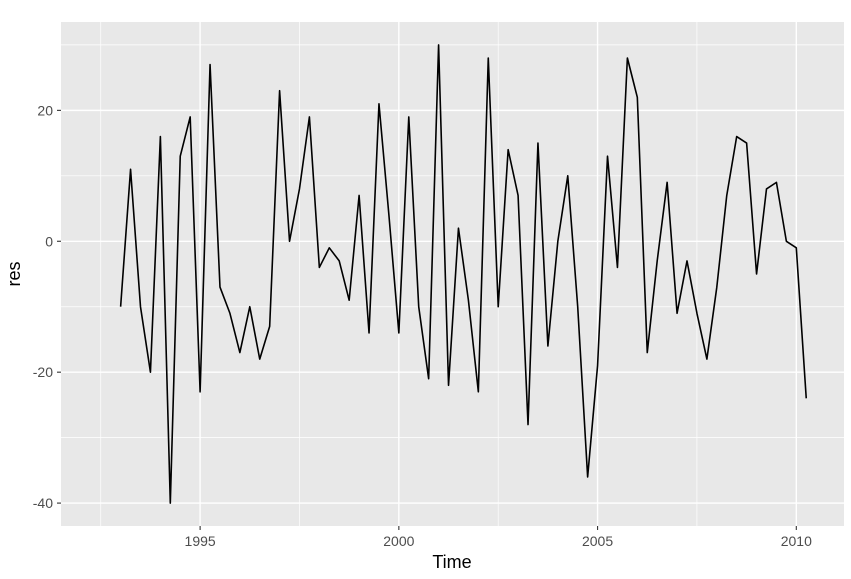 This screenshot has height=579, width=851. What do you see at coordinates (43, 372) in the screenshot?
I see `y-tick-label: -20` at bounding box center [43, 372].